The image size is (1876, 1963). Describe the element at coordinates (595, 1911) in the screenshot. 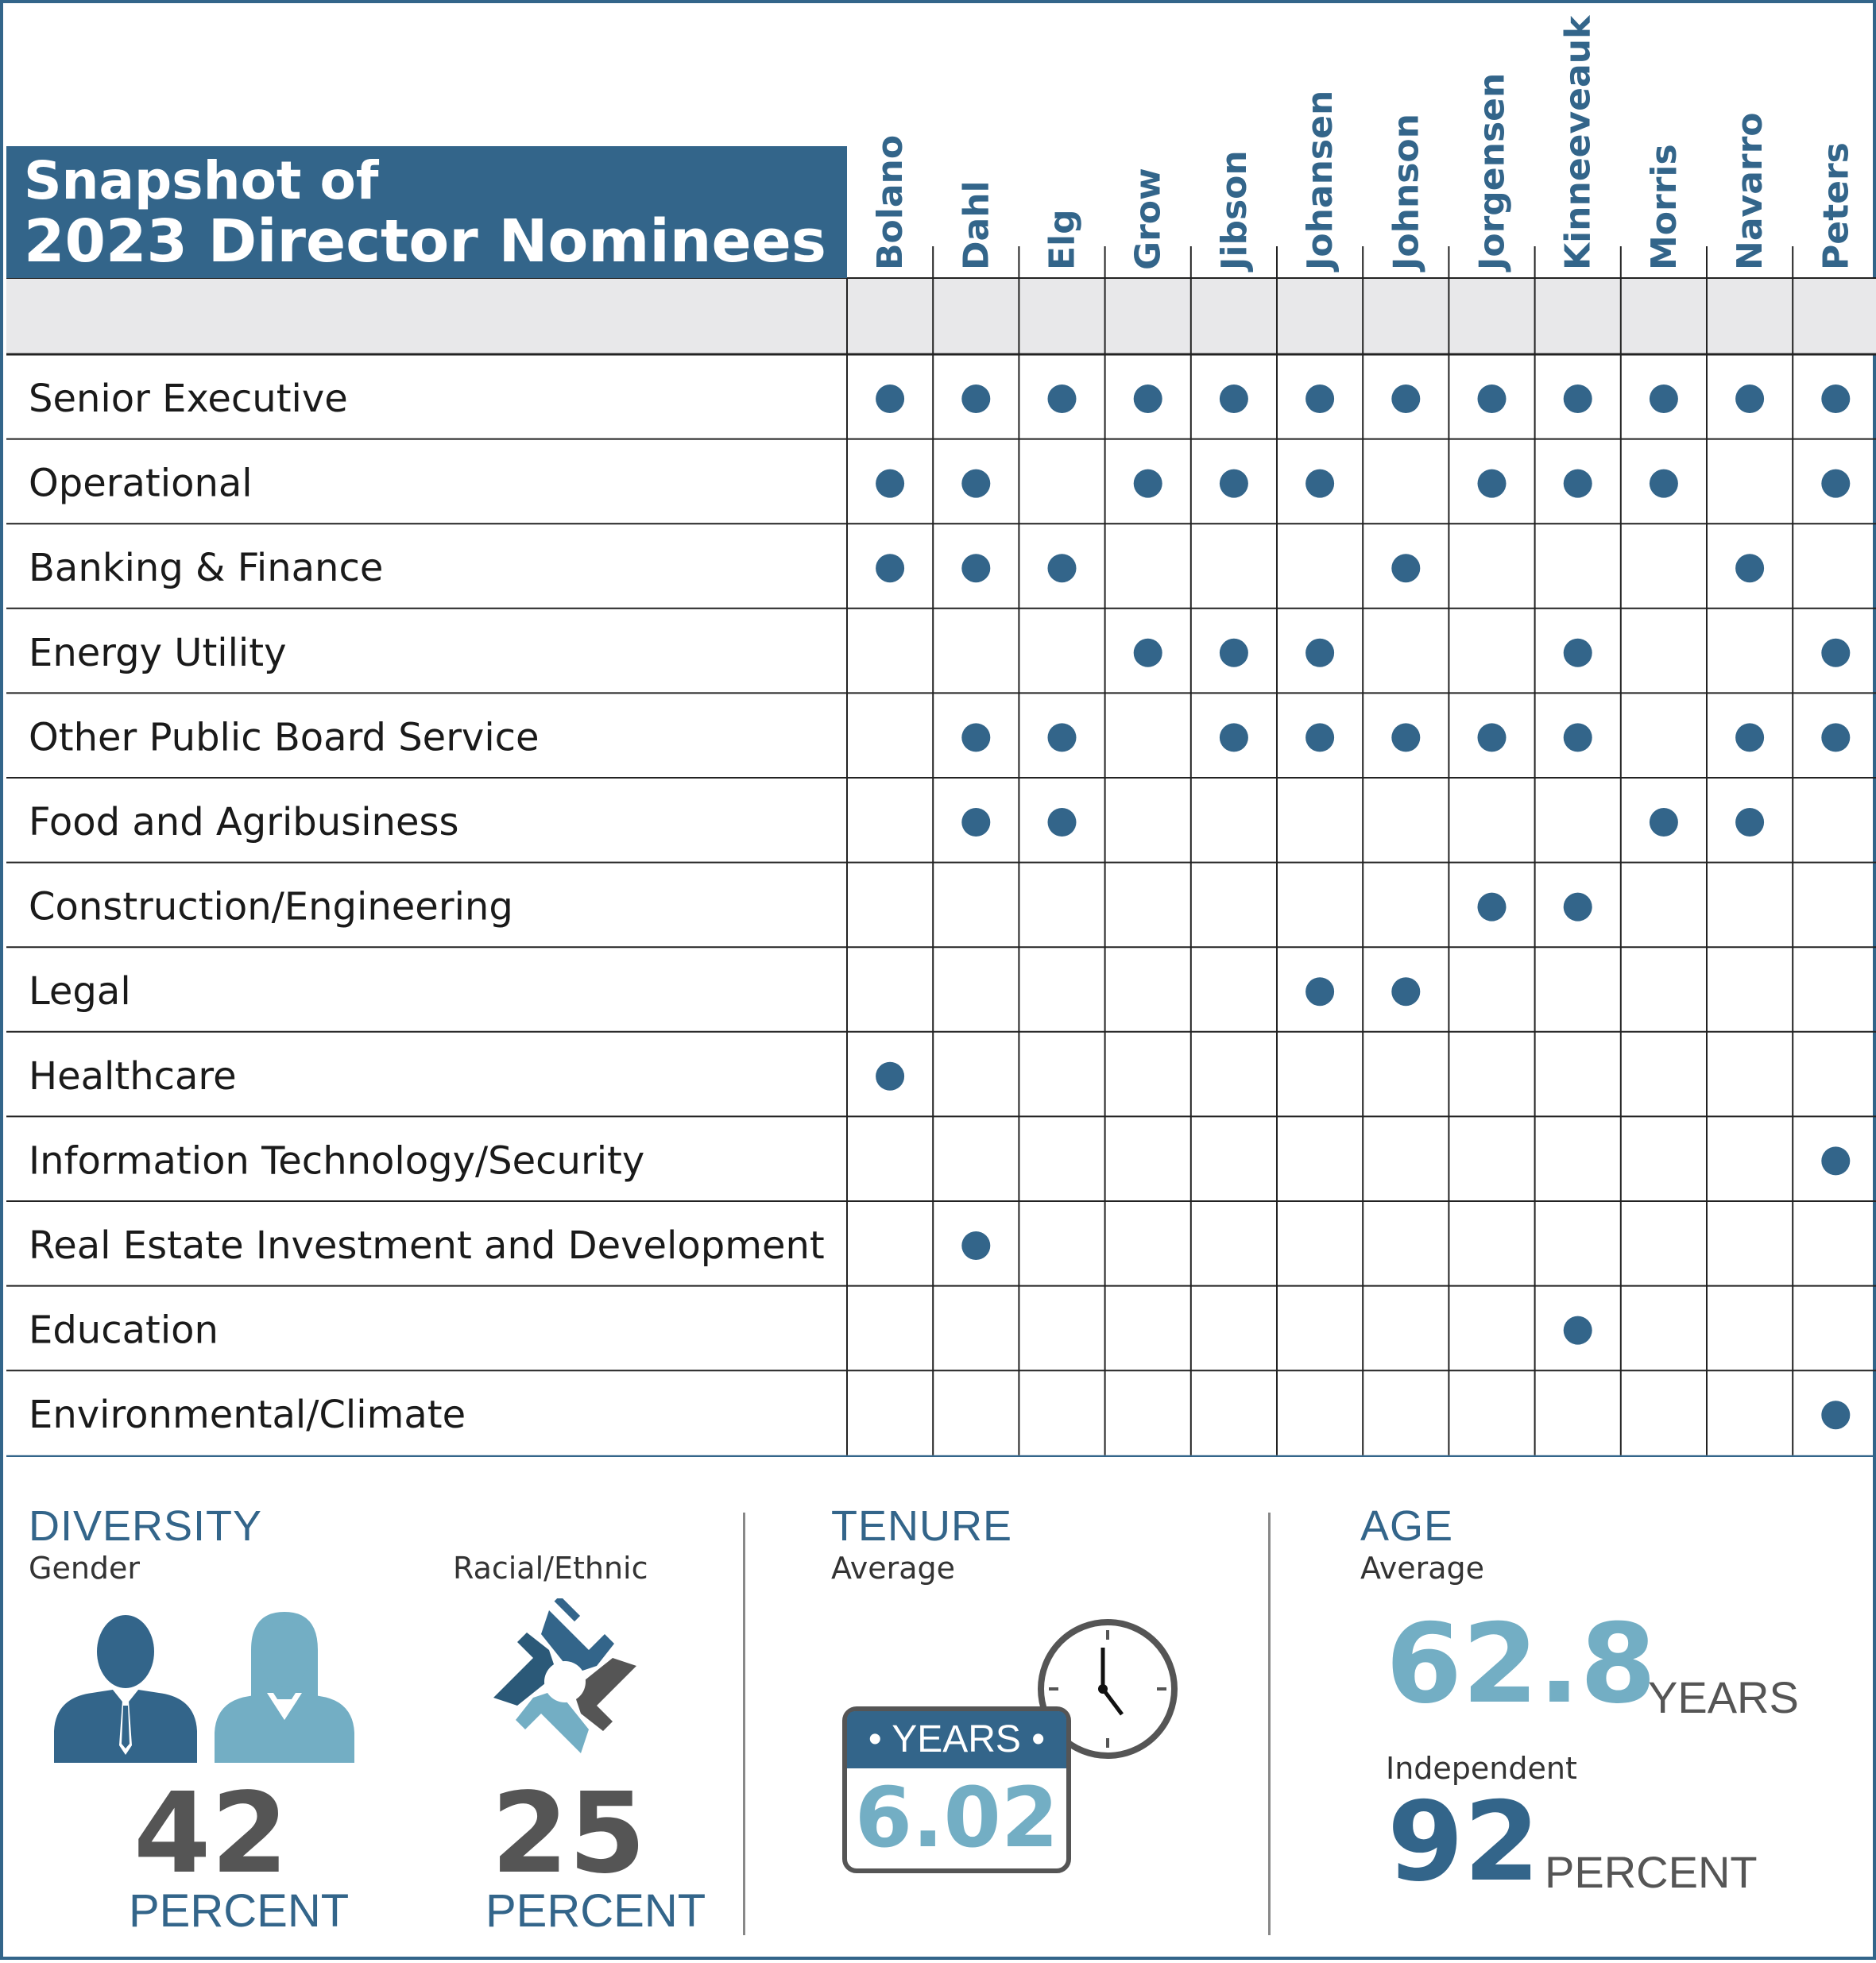

I see `racial-percent-unit: PERCENT` at that location.